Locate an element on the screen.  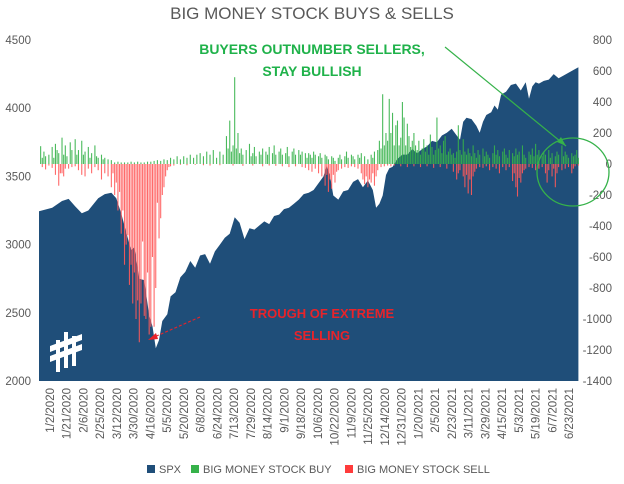
x-tick-label: 10/22/2020 is located at coordinates (336, 417).